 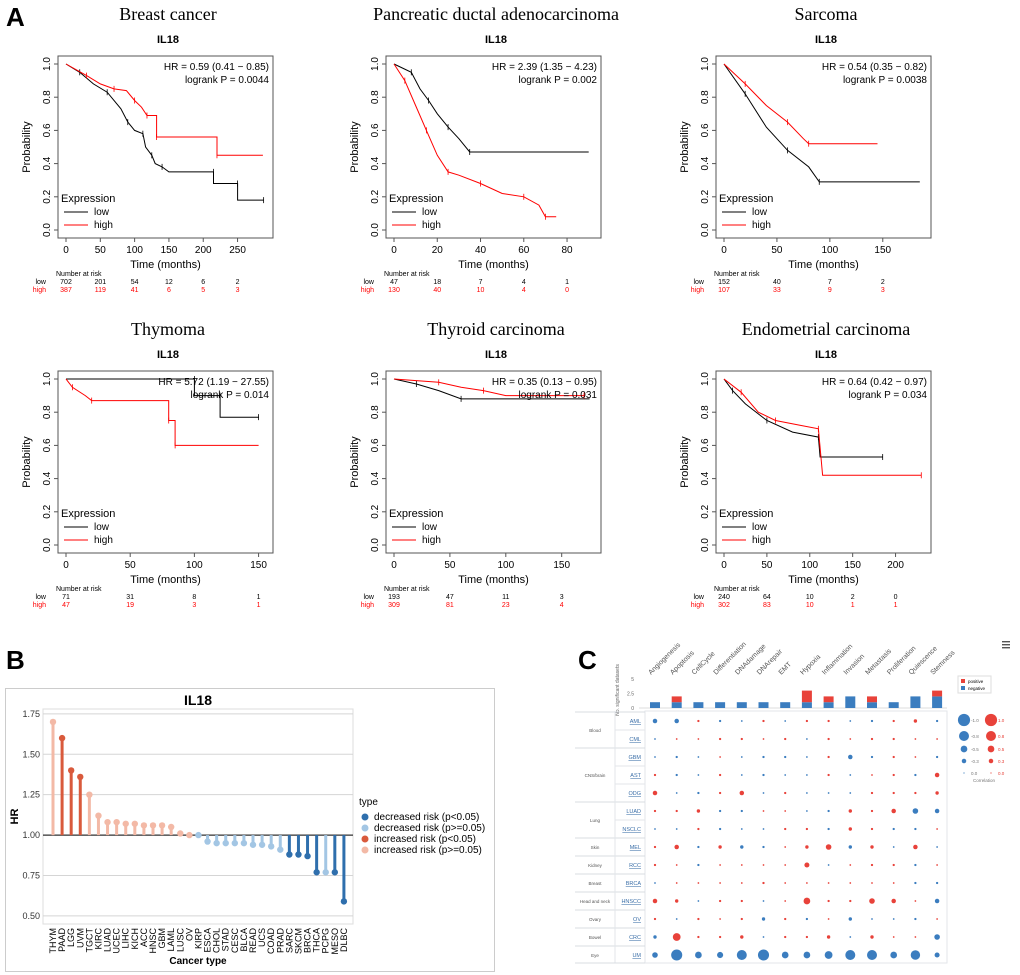 I want to click on x-tick-label: 60, so click(x=524, y=250).